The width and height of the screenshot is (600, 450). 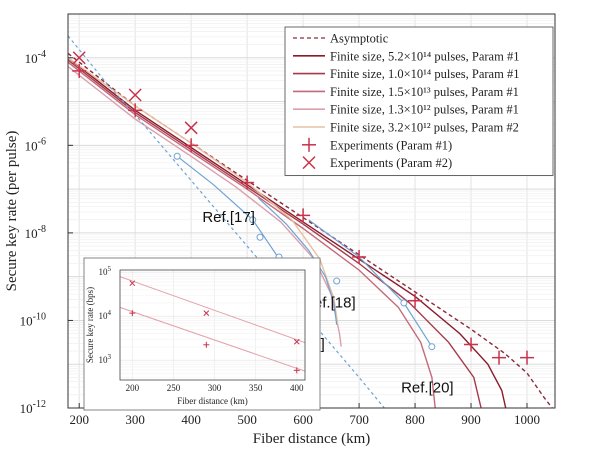 What do you see at coordinates (212, 401) in the screenshot?
I see `inset-x-axis-label: Fiber distance (km)` at bounding box center [212, 401].